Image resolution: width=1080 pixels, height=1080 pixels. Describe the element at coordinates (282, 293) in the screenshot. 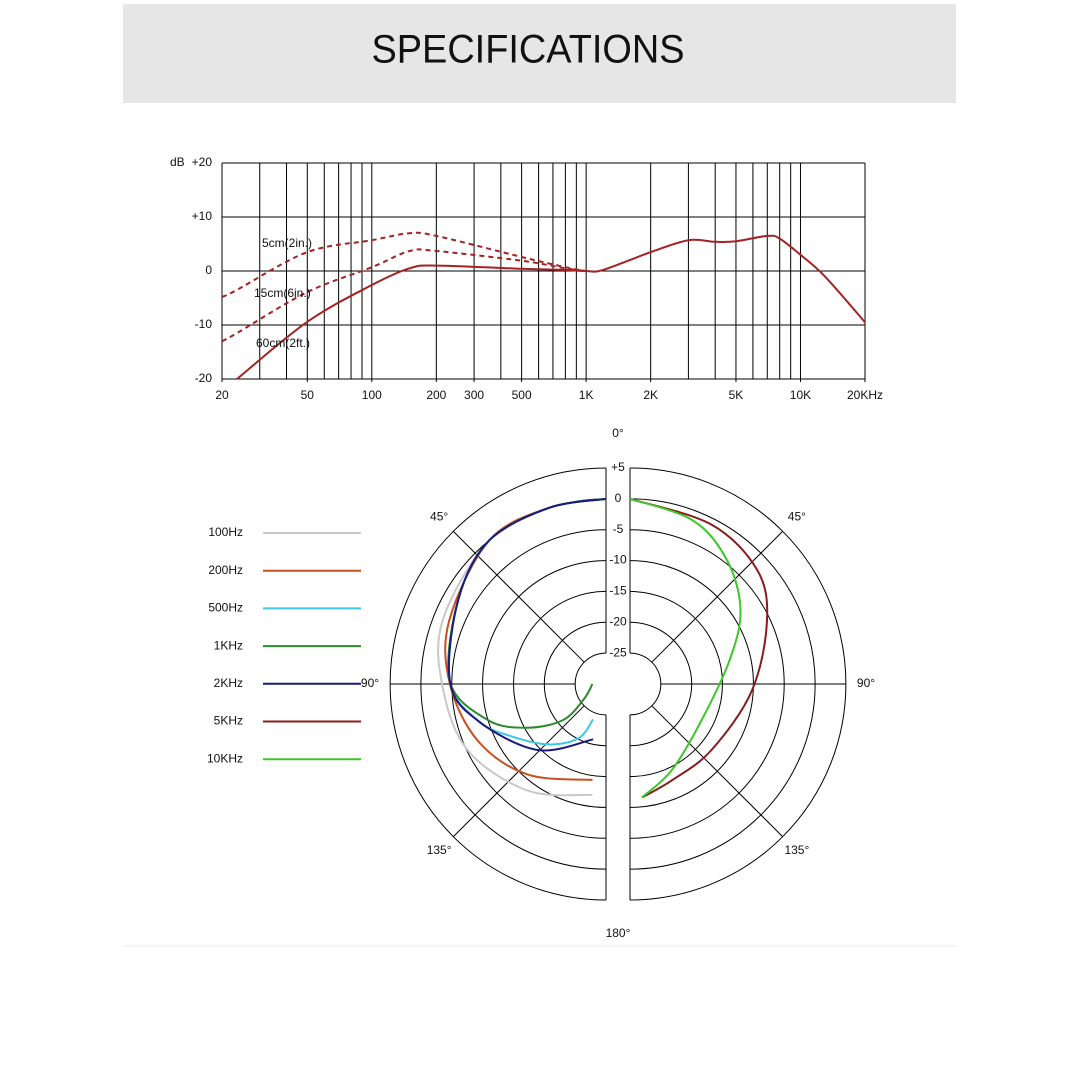

I see `series-label: 15cm(6in.)` at that location.